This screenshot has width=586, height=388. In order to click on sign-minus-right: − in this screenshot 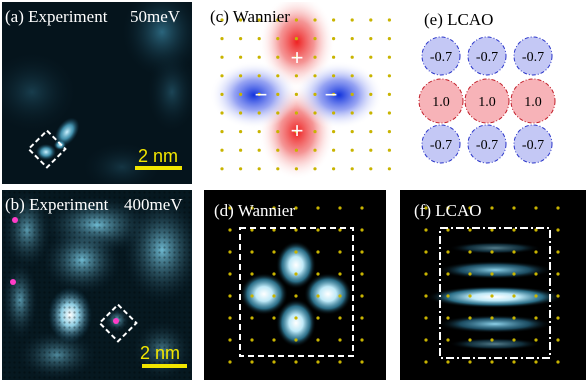, I will do `click(331, 94)`.